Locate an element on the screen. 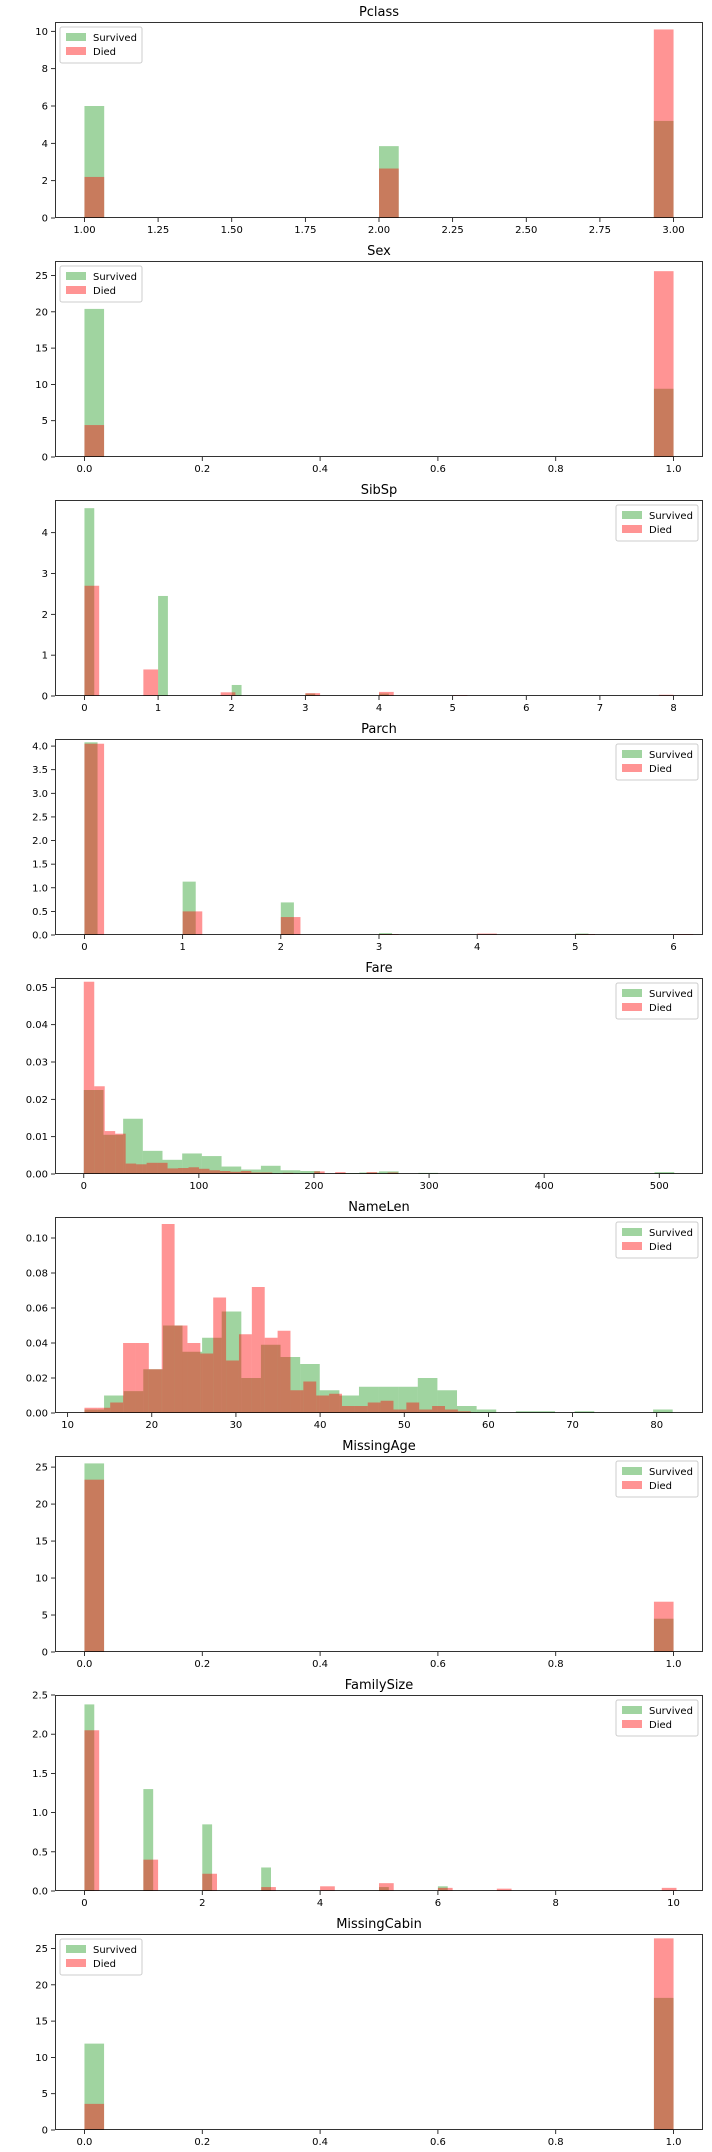 The width and height of the screenshot is (712, 2152). x-tick-label: 500 is located at coordinates (659, 1186).